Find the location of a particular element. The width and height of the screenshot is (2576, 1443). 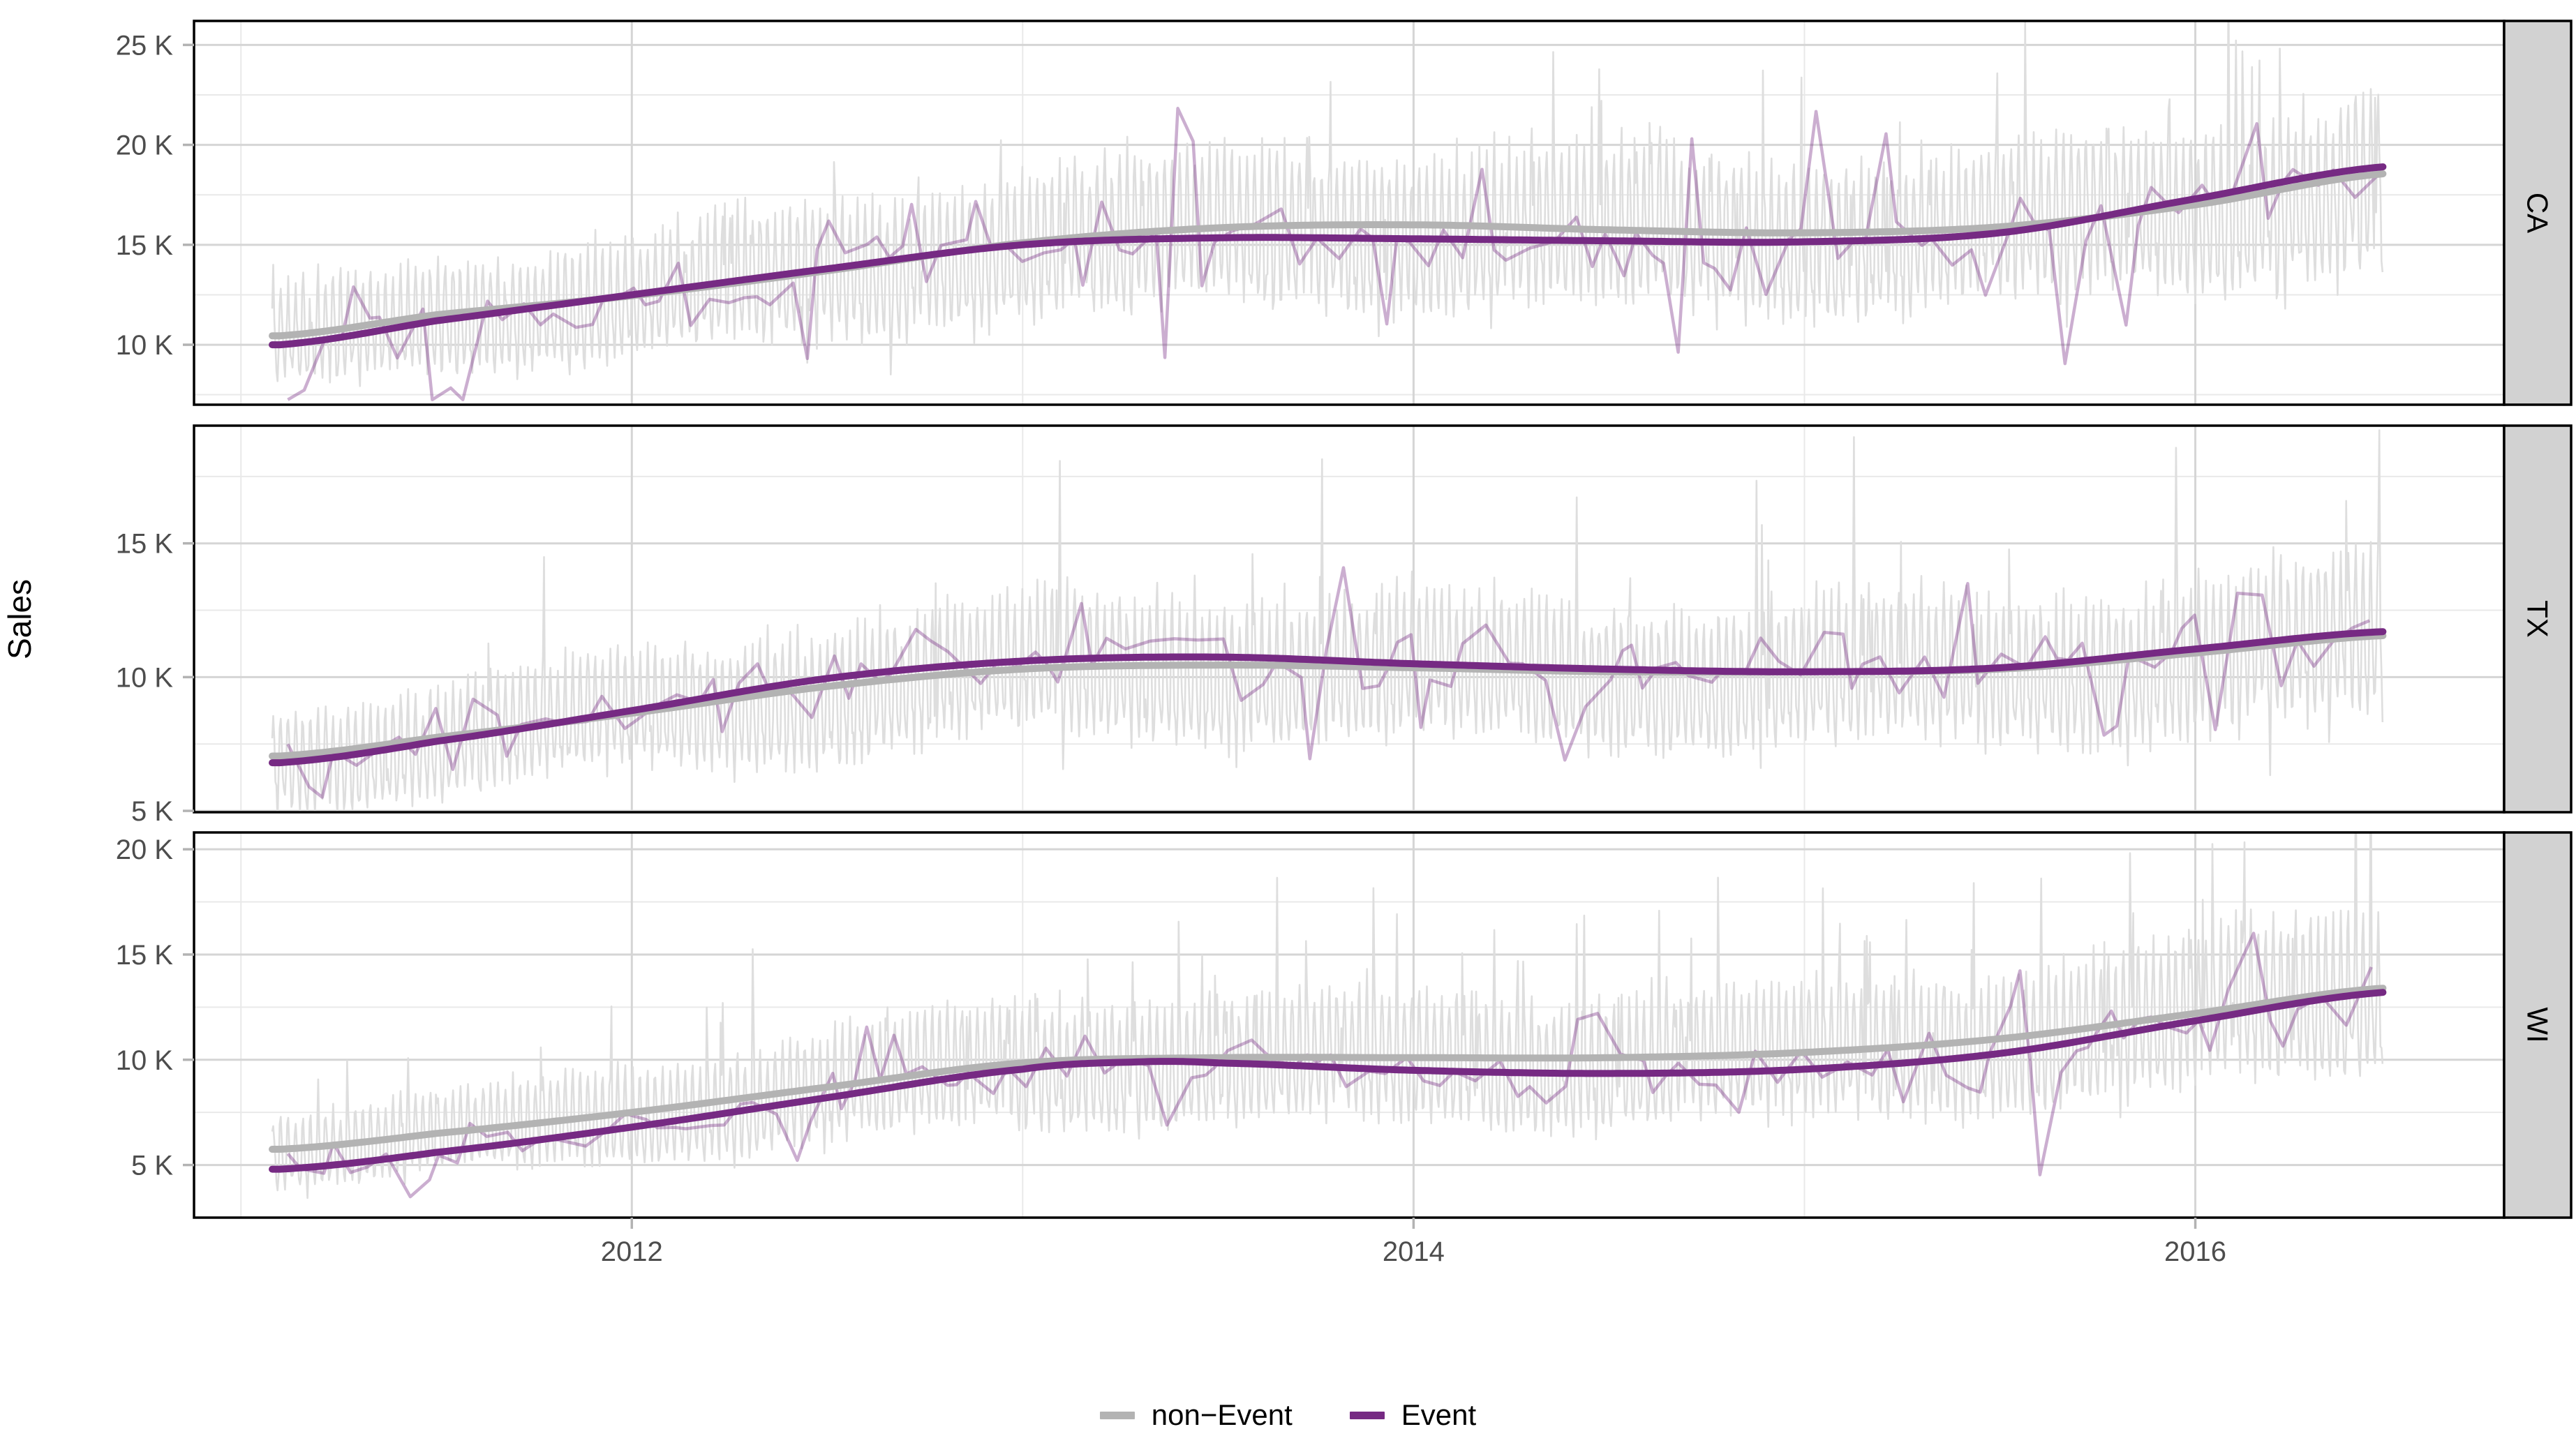

x-tick-label: 2014 is located at coordinates (1414, 1251).